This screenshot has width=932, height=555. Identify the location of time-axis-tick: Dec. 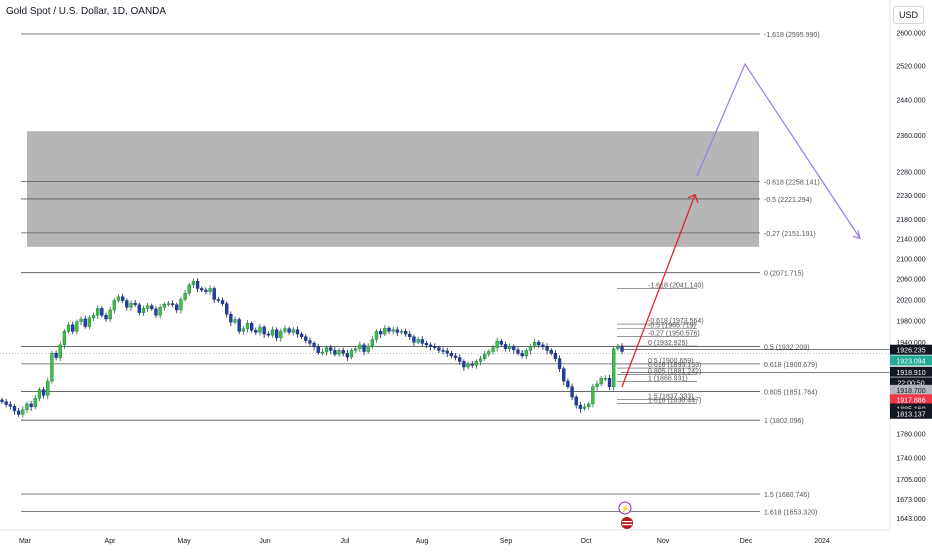
(746, 541).